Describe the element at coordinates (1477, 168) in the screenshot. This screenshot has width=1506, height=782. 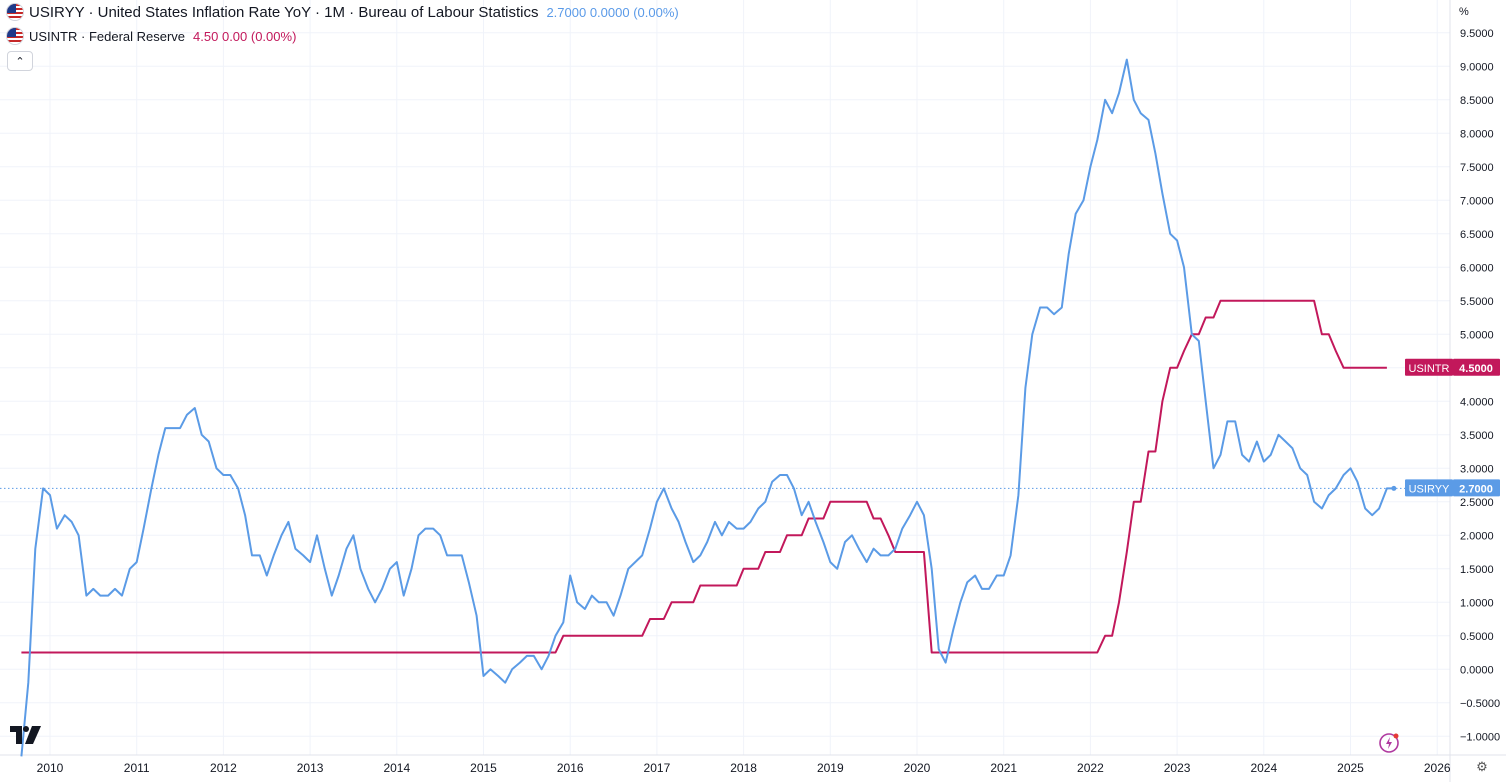
I see `y-tick-label: 7.5000` at that location.